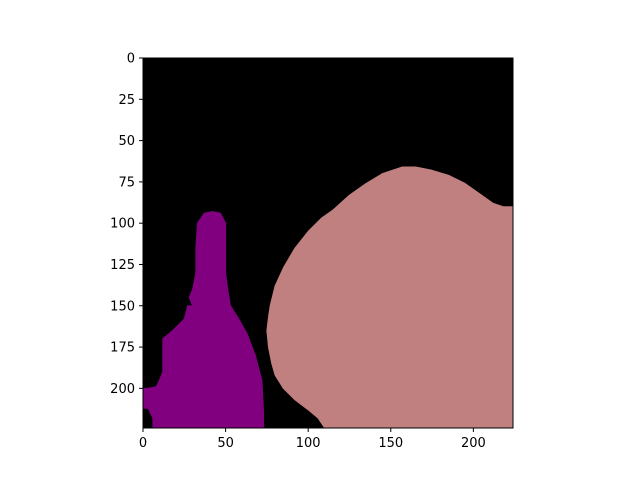 The image size is (640, 484). What do you see at coordinates (131, 59) in the screenshot?
I see `y-tick-label: 0` at bounding box center [131, 59].